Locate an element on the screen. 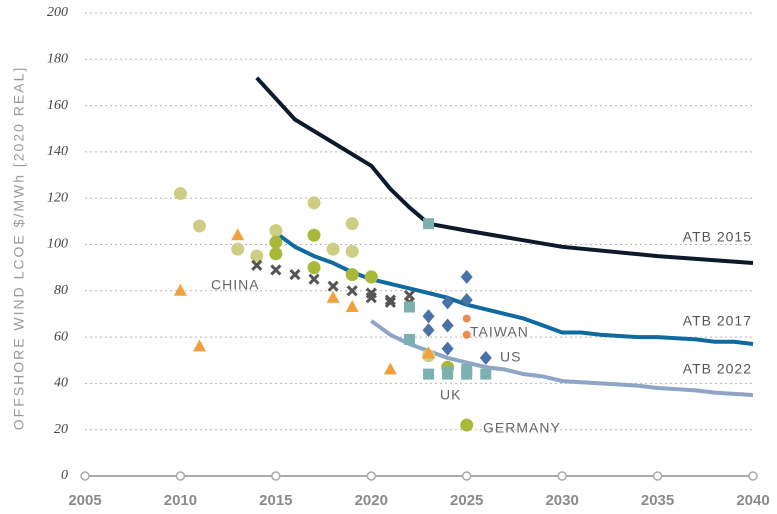 Image resolution: width=777 pixels, height=514 pixels. x-tick-label: 2030 is located at coordinates (561, 500).